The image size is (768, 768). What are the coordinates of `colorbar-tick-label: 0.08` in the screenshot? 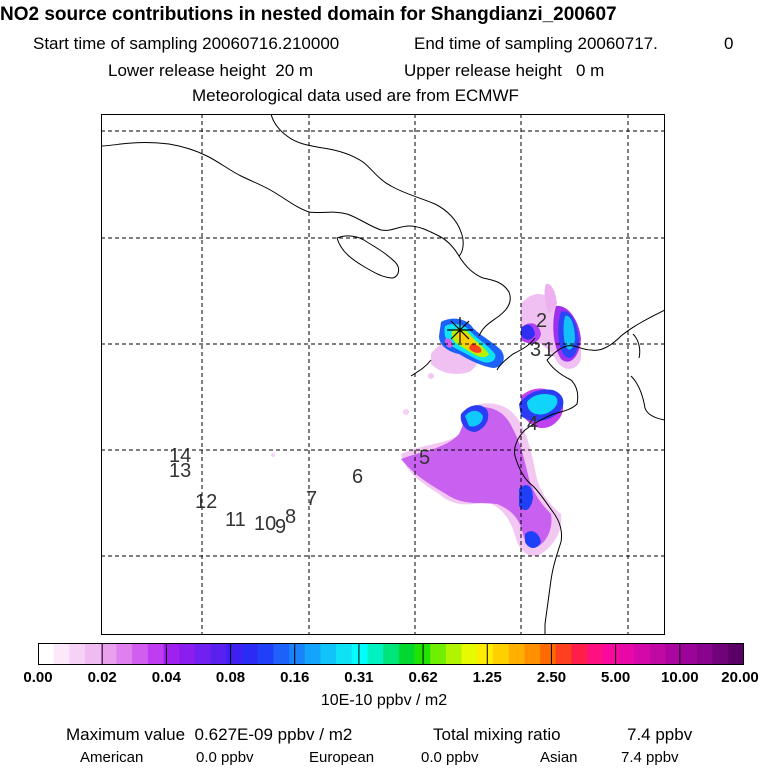 It's located at (230, 677).